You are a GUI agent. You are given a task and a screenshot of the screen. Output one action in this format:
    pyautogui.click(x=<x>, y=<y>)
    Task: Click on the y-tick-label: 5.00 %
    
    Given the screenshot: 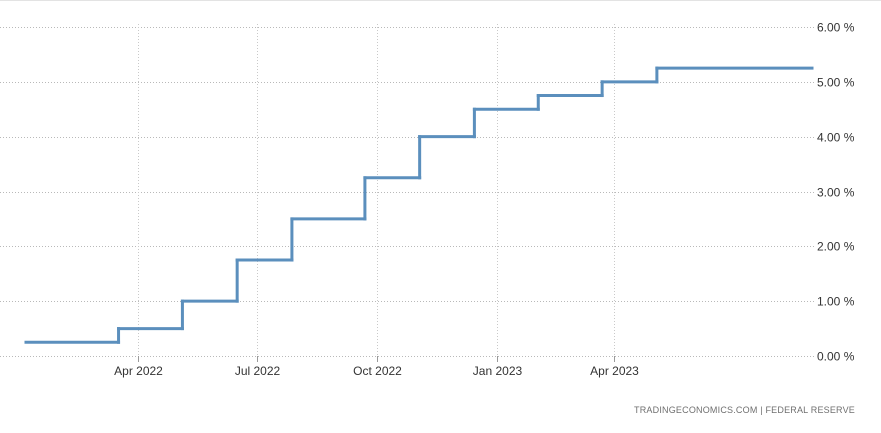 What is the action you would take?
    pyautogui.click(x=836, y=83)
    